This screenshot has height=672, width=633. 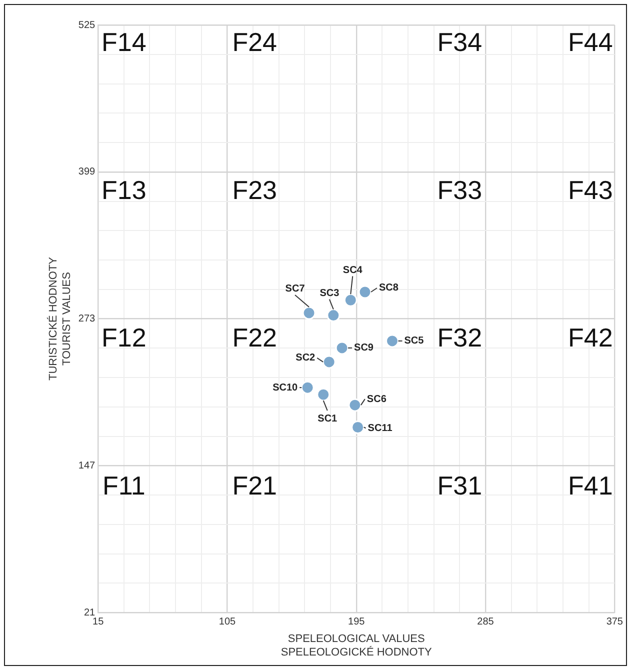 I want to click on x-tick-label: 285, so click(x=485, y=622).